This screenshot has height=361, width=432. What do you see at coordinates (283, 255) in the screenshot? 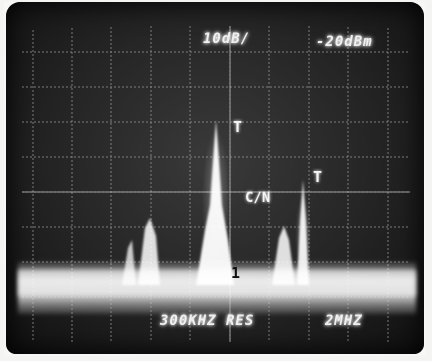
I see `peak-right` at bounding box center [283, 255].